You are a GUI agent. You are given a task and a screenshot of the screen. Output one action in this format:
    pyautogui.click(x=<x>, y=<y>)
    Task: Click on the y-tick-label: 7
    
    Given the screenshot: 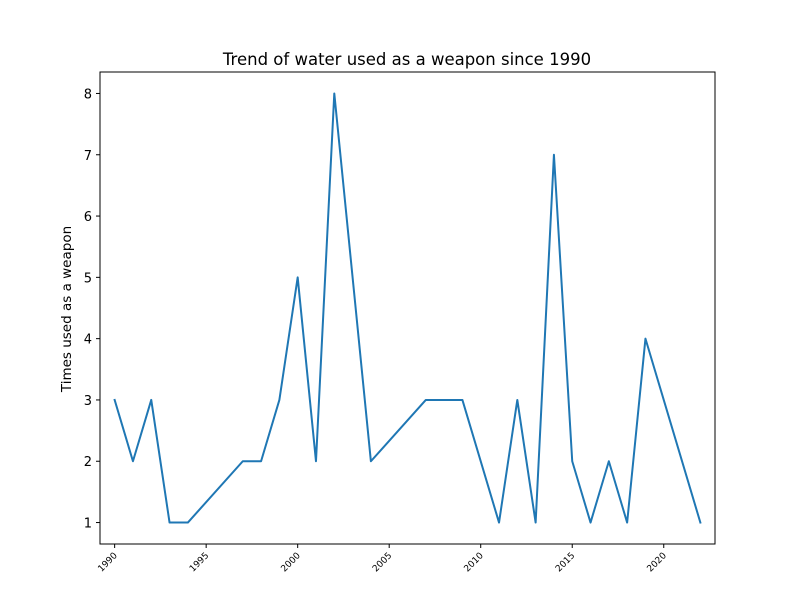 What is the action you would take?
    pyautogui.click(x=88, y=156)
    